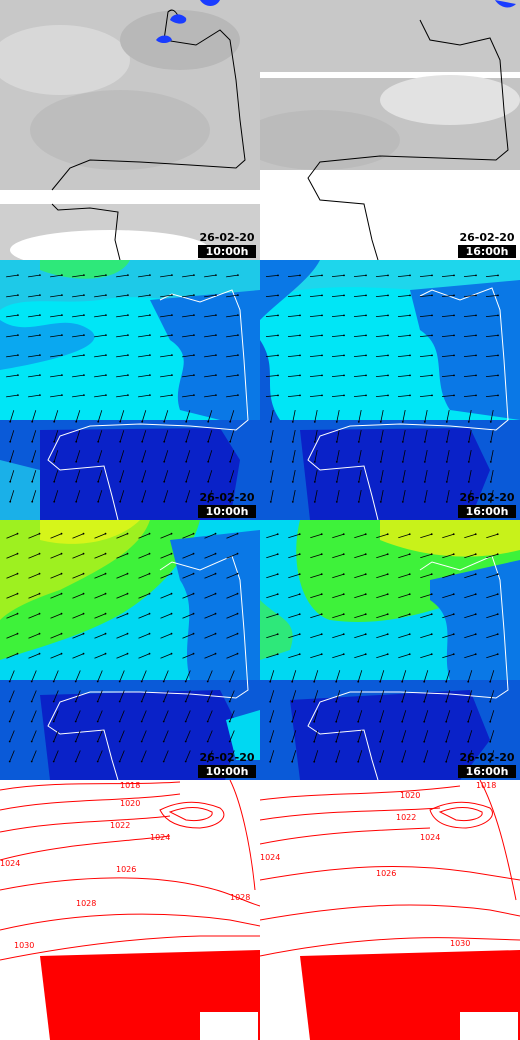  I want to click on timestamp: 26-02-20 16:00h, so click(487, 504).